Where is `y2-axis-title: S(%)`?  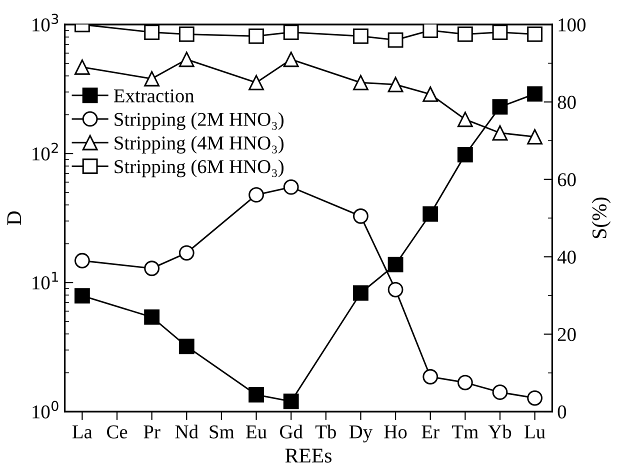
y2-axis-title: S(%) is located at coordinates (601, 218).